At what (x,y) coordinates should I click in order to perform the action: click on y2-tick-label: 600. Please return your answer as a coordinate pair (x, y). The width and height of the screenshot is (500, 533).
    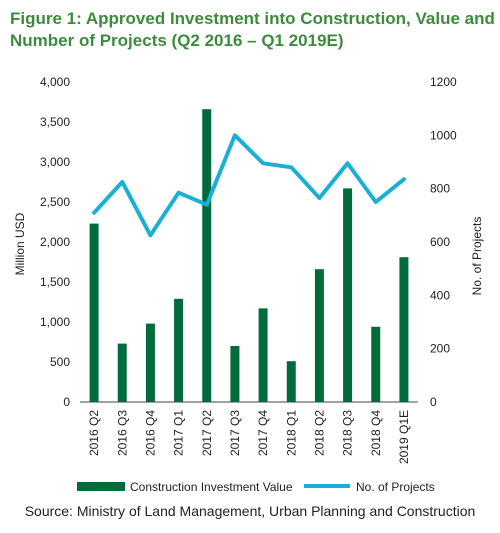
    Looking at the image, I should click on (440, 242).